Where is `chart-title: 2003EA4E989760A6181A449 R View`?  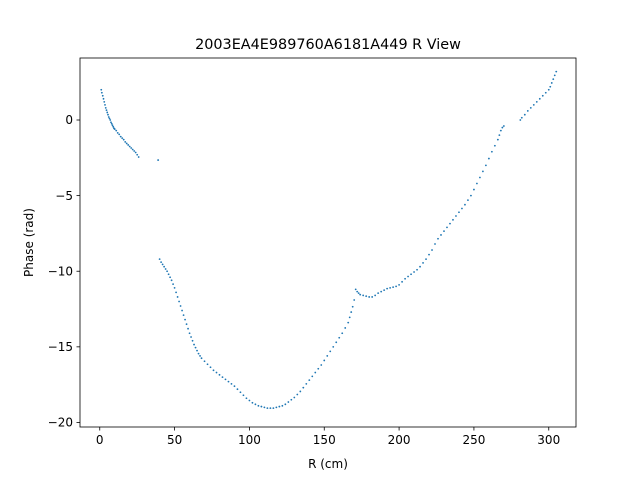
chart-title: 2003EA4E989760A6181A449 R View is located at coordinates (328, 45).